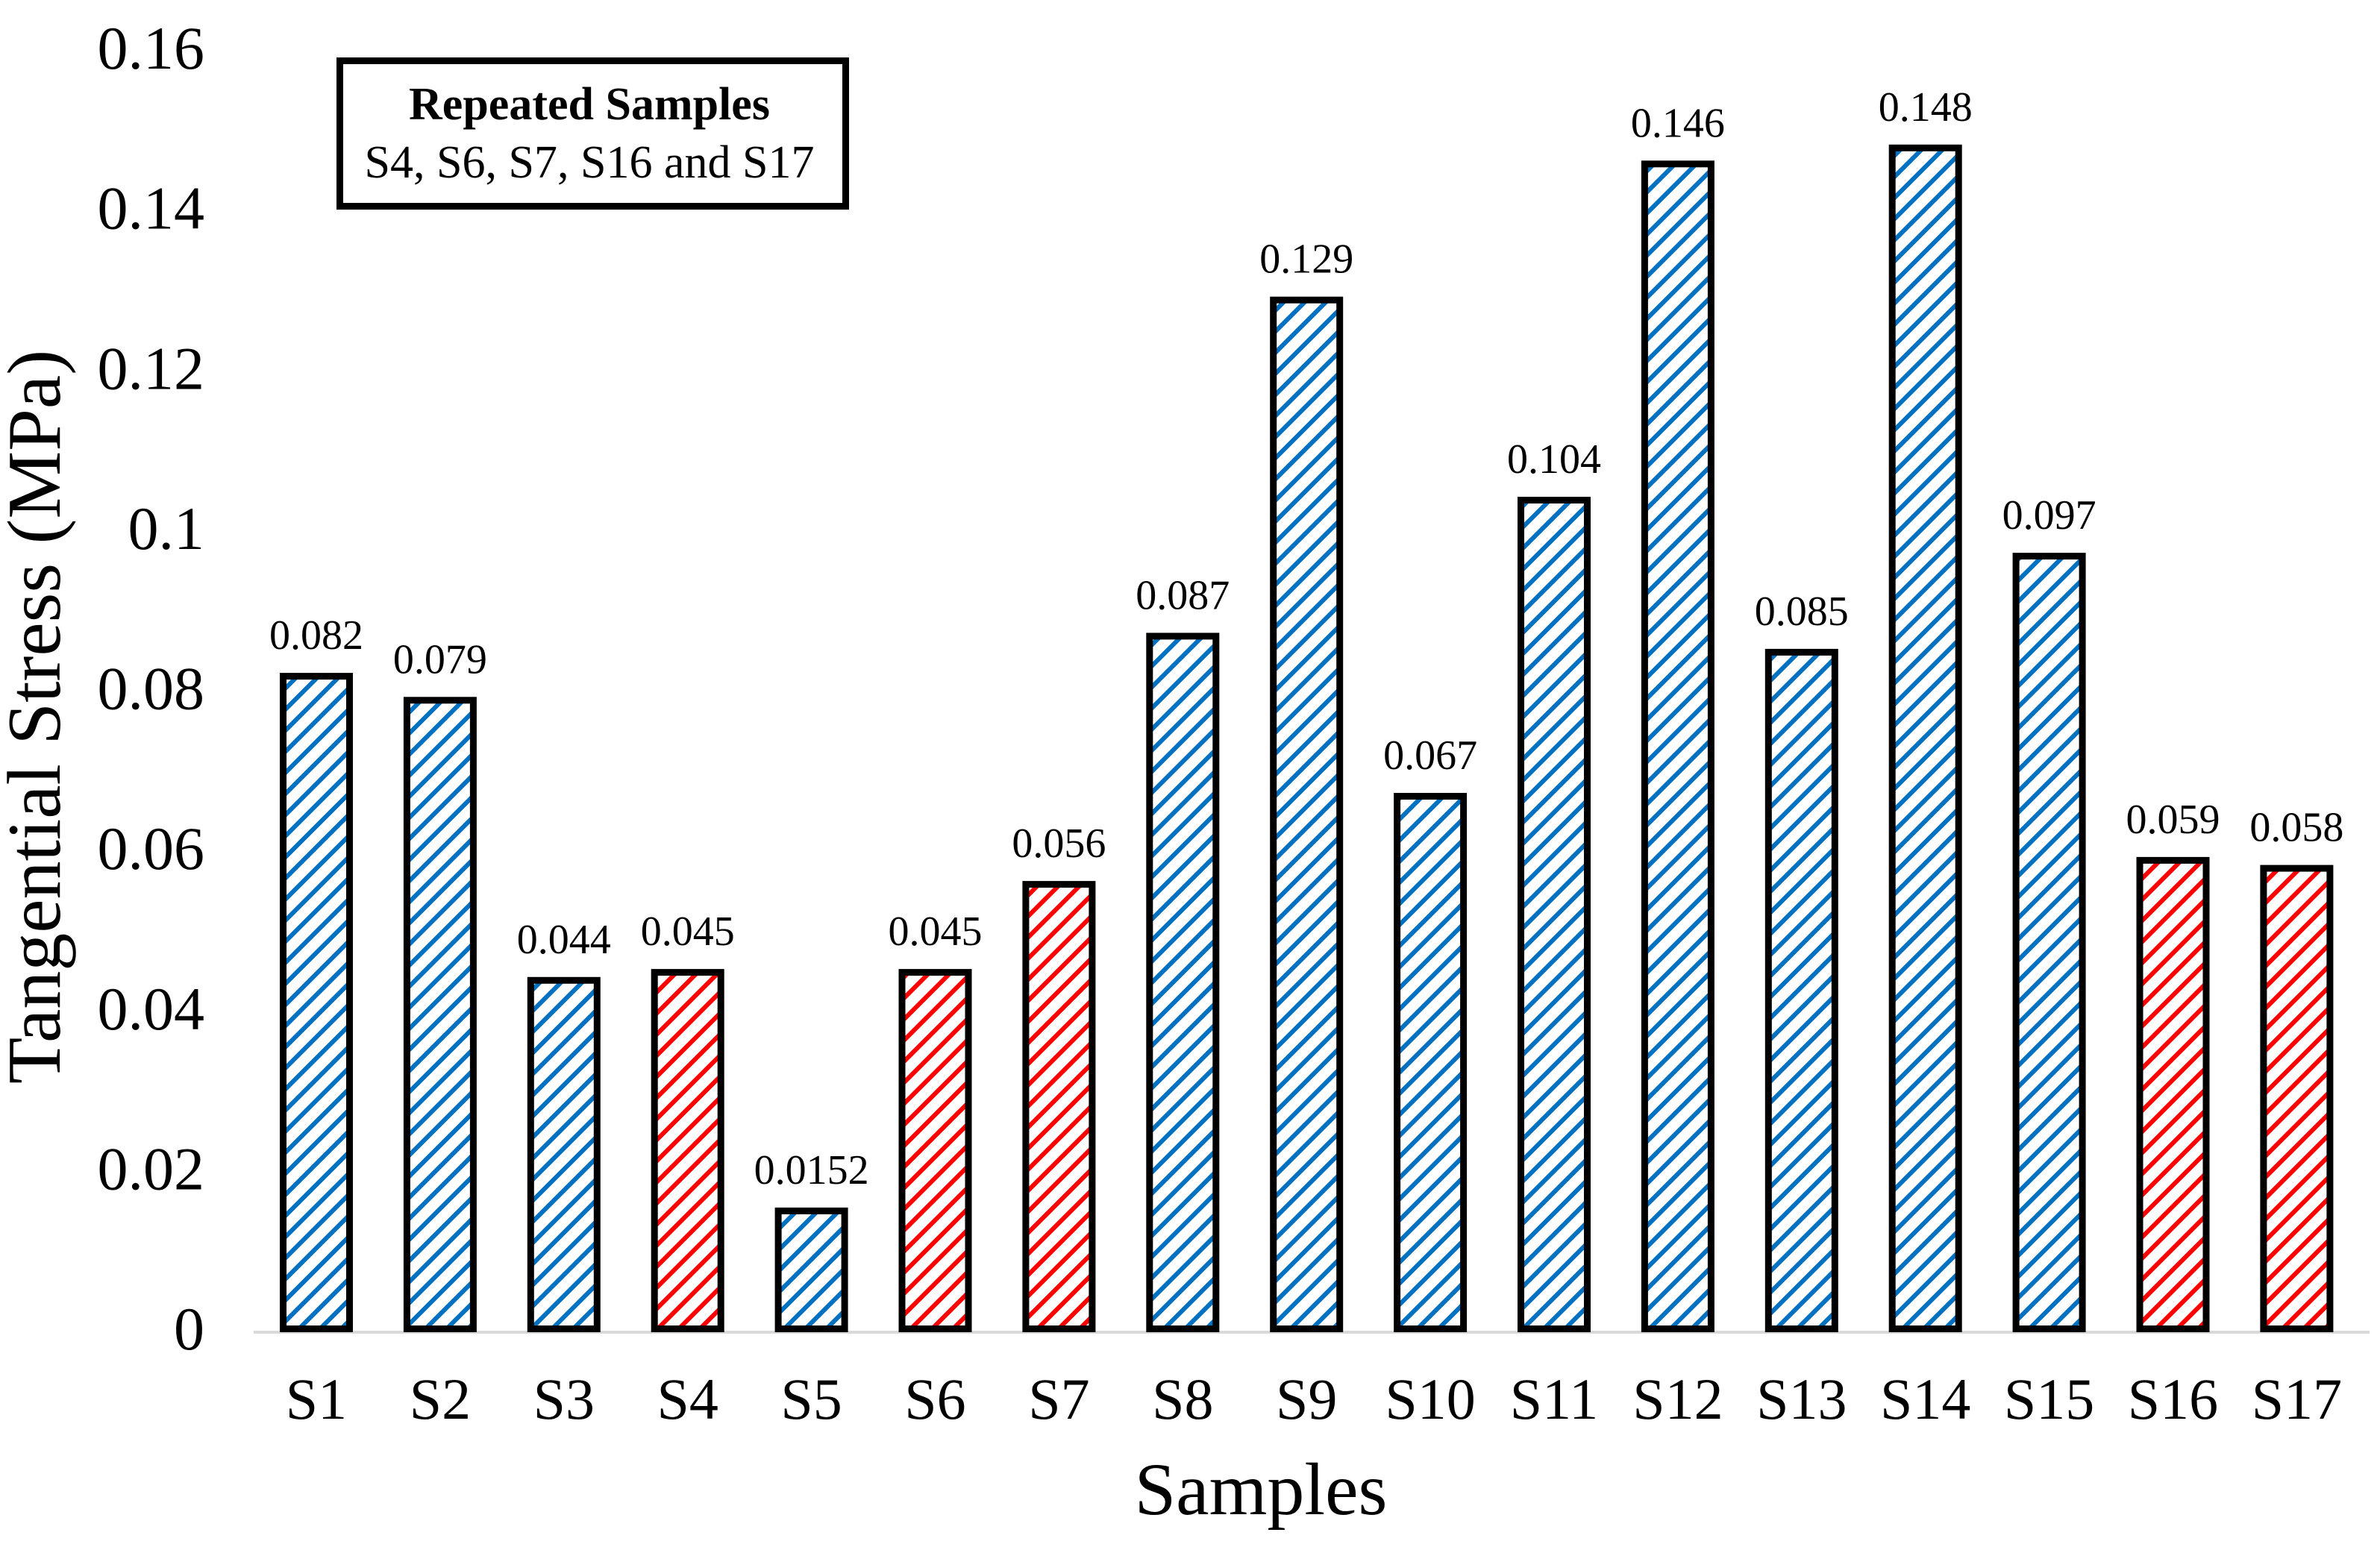  Describe the element at coordinates (1430, 1399) in the screenshot. I see `svg-text: S10` at that location.